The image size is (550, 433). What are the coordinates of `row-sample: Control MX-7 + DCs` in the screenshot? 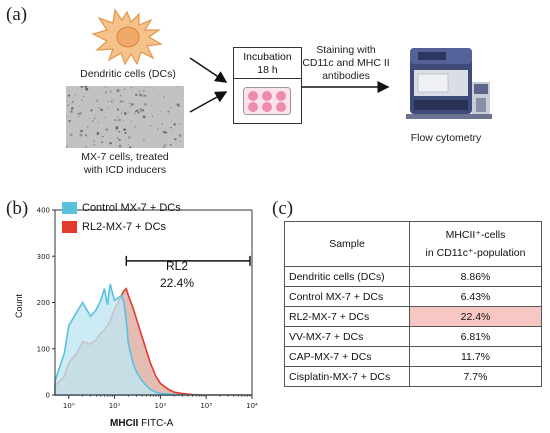 It's located at (347, 296).